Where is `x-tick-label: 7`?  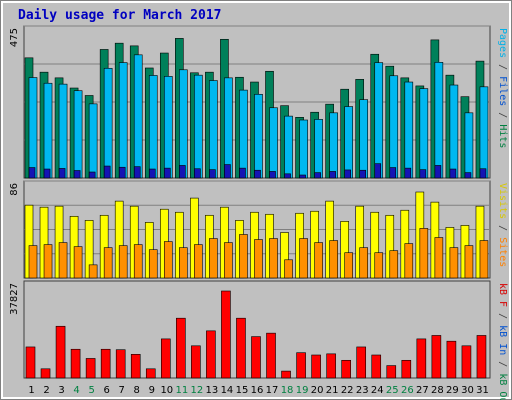 x-tick-label: 7 is located at coordinates (122, 390).